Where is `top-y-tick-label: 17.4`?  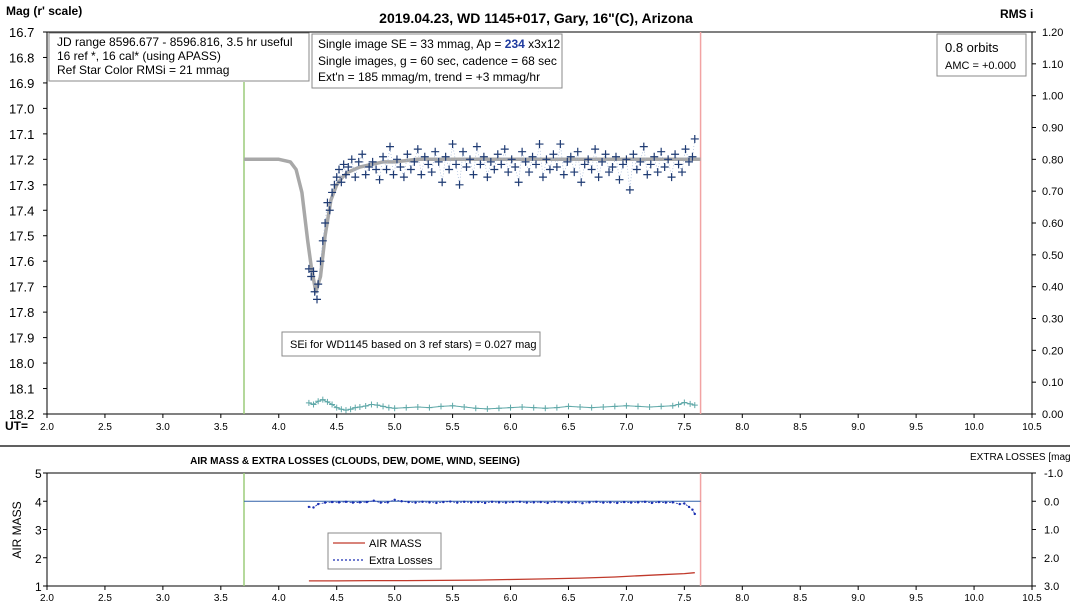
top-y-tick-label: 17.4 is located at coordinates (21, 210).